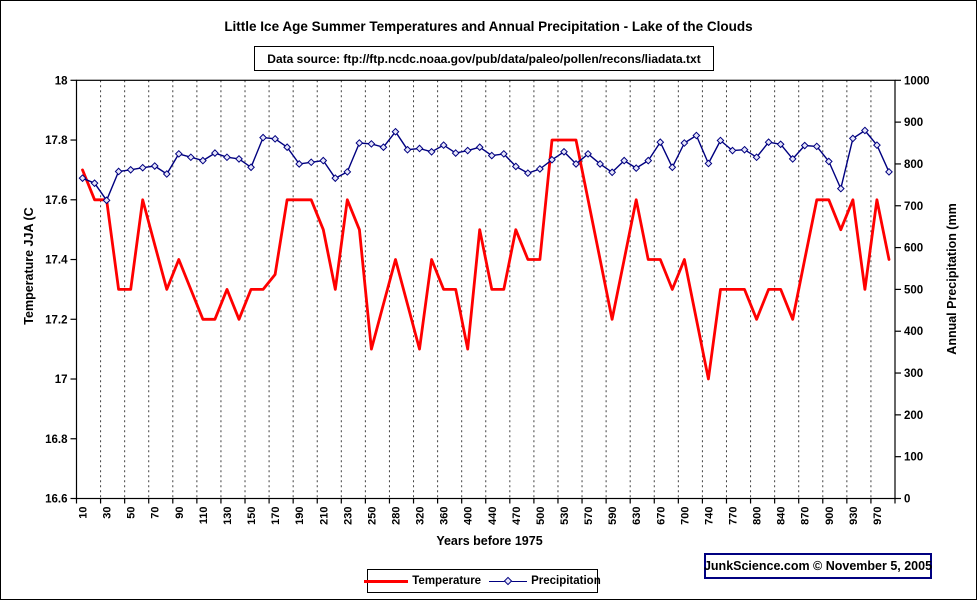  I want to click on legend-precipitation-label: Precipitation, so click(566, 581).